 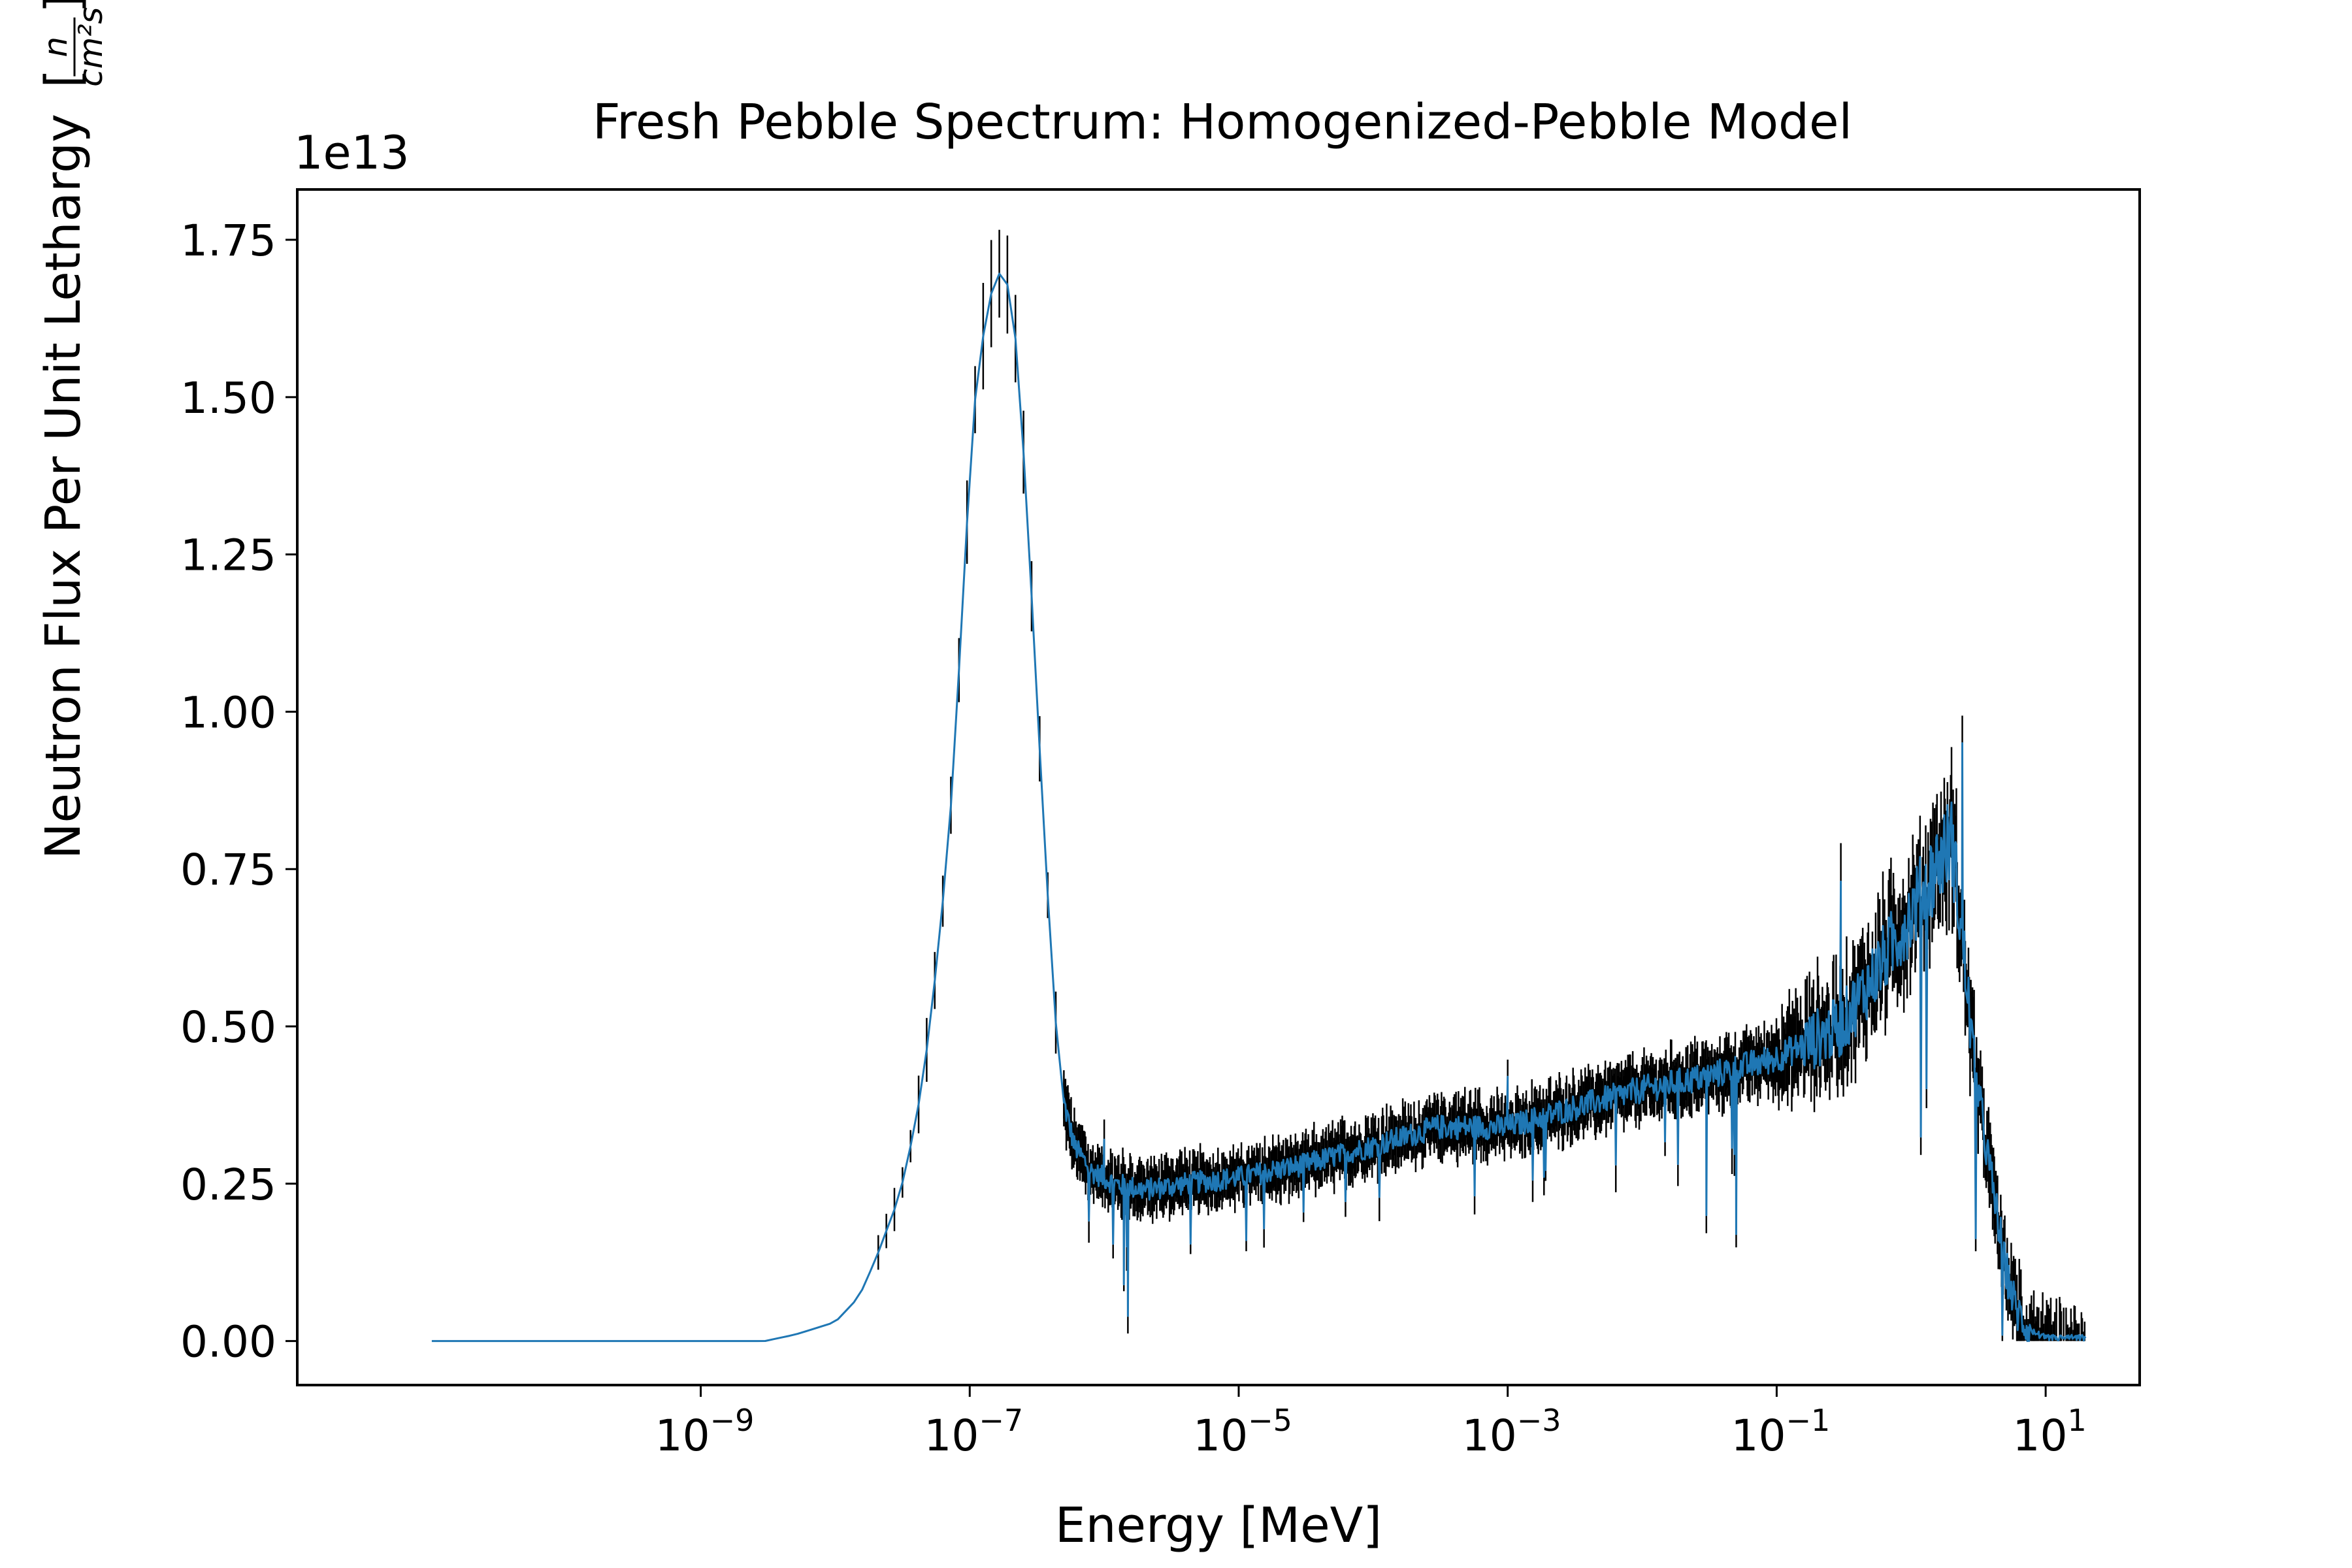 What do you see at coordinates (228, 556) in the screenshot?
I see `y-tick-label: 1.25` at bounding box center [228, 556].